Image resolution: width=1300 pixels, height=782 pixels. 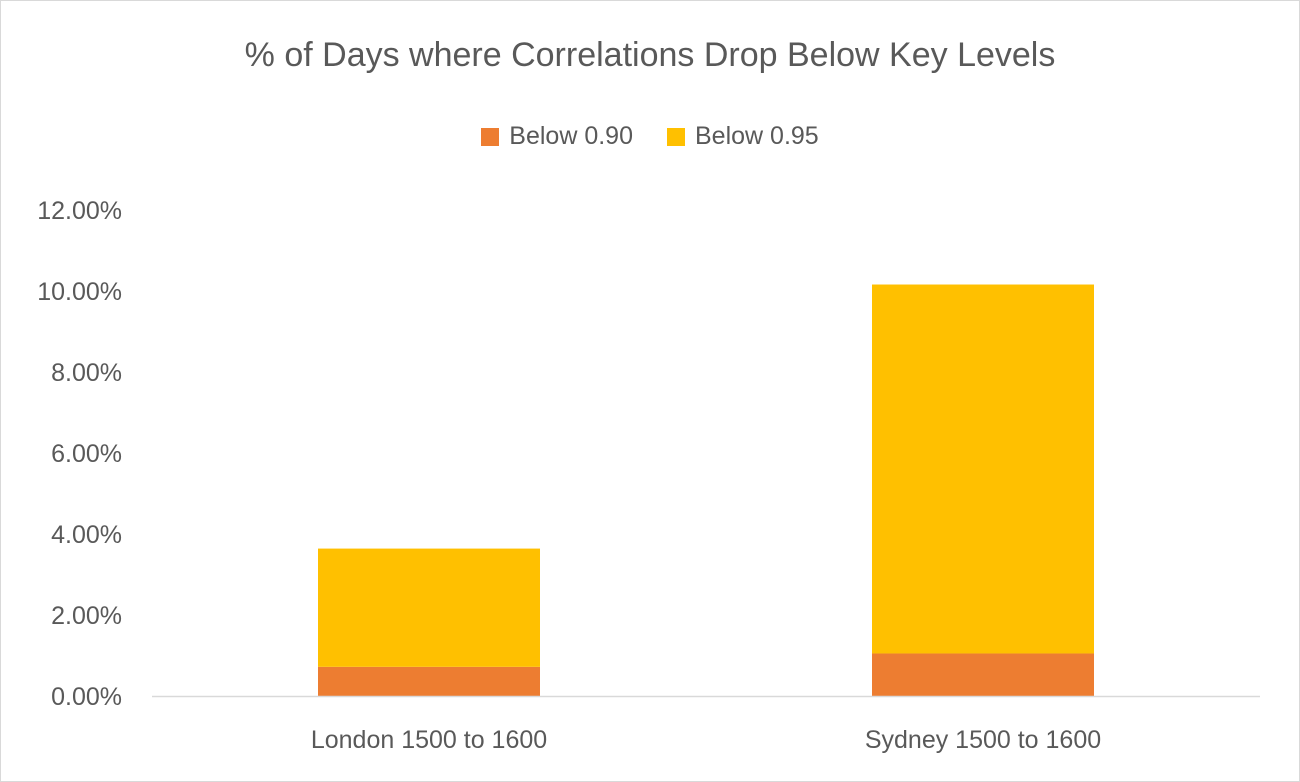 I want to click on y-tick-label: 8.00%, so click(x=86, y=373).